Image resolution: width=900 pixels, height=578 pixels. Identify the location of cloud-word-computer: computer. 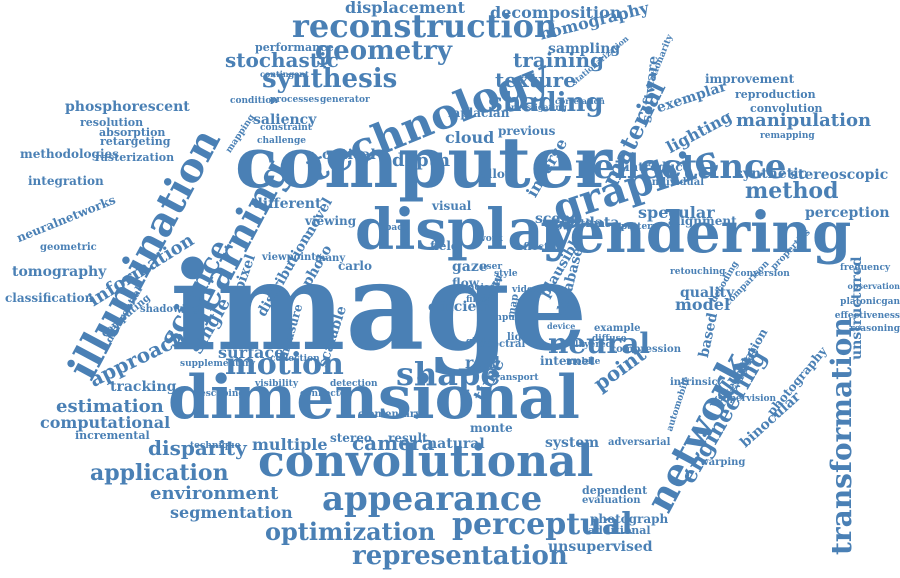
(423, 162).